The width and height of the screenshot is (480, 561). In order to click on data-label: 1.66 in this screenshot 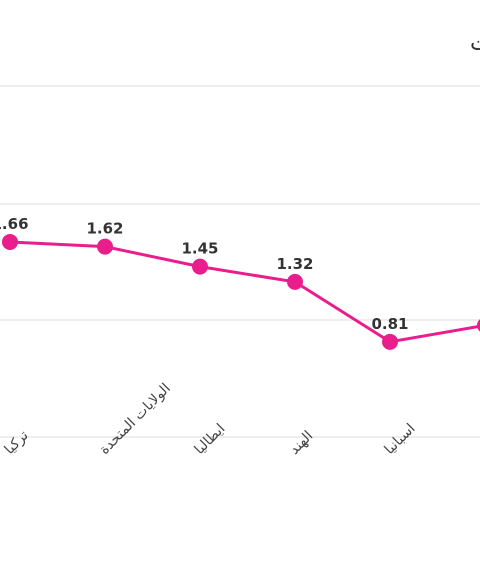, I will do `click(14, 224)`.